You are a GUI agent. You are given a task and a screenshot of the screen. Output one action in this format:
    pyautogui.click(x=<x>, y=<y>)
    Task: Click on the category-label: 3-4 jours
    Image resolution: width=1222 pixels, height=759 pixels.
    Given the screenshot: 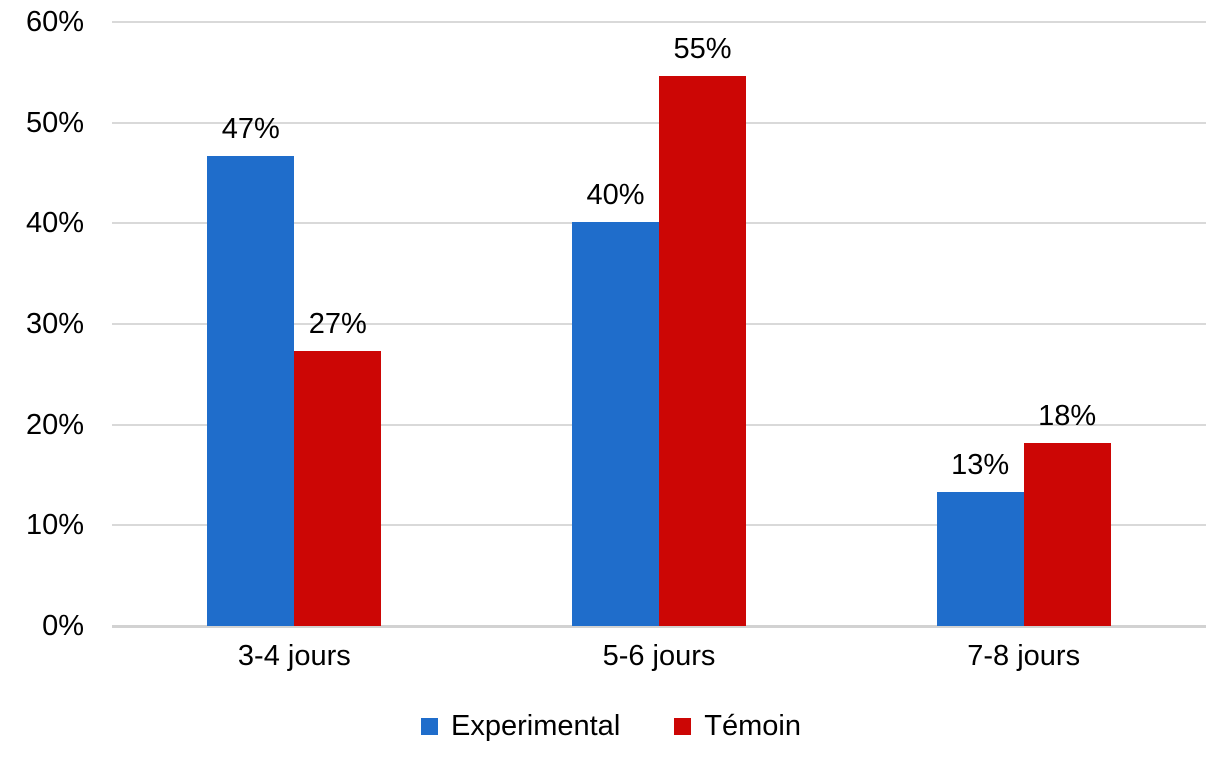 What is the action you would take?
    pyautogui.click(x=294, y=656)
    